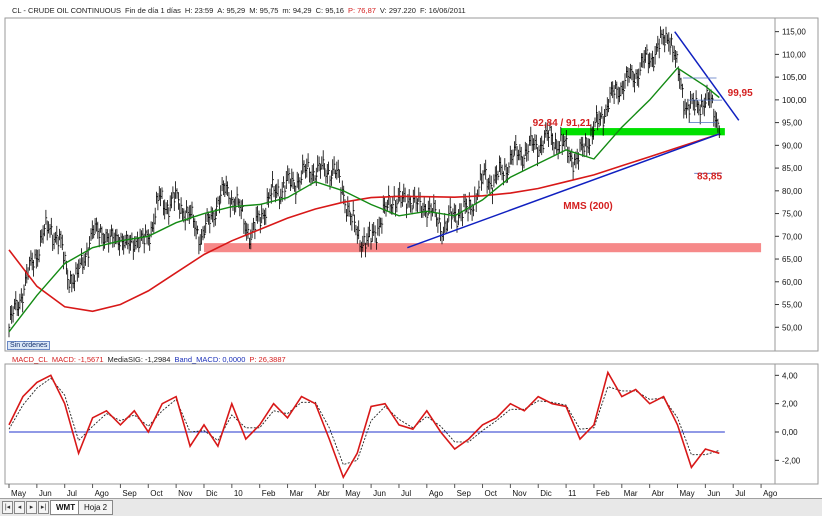  What do you see at coordinates (572, 493) in the screenshot?
I see `x-tick-label: 11` at bounding box center [572, 493].